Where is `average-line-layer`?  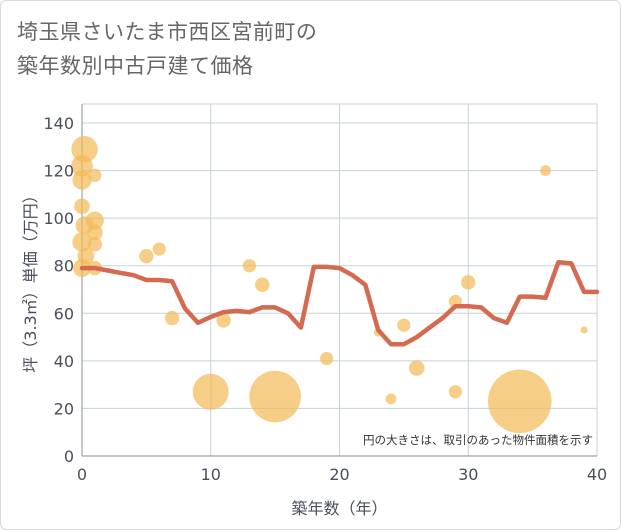
average-line-layer is located at coordinates (339, 303).